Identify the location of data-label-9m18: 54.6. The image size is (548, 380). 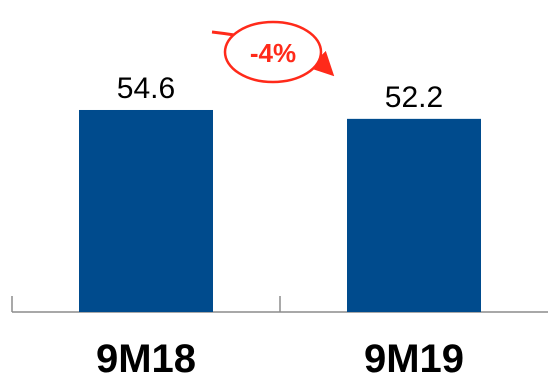
(146, 88).